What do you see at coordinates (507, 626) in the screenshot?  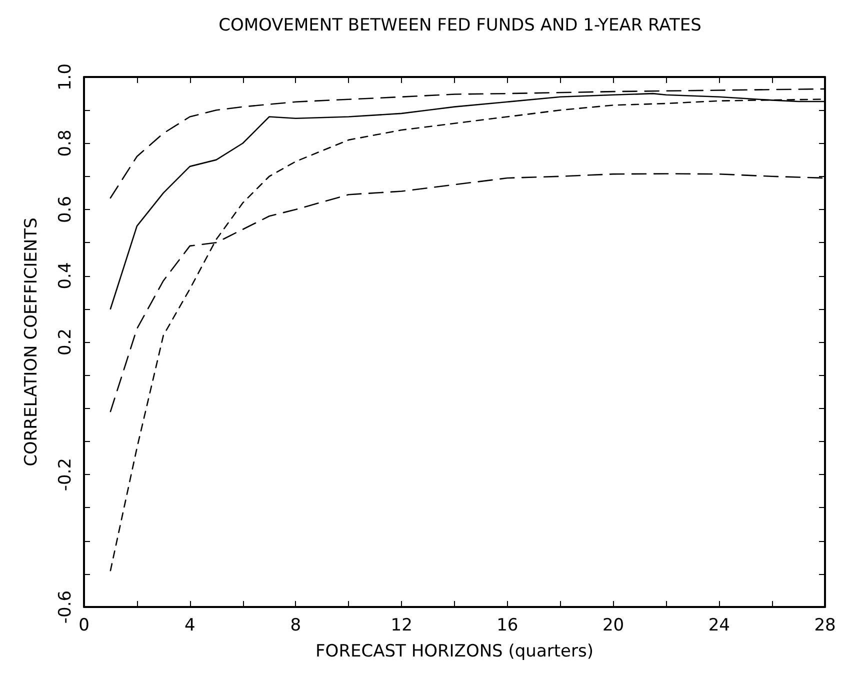 I see `x-tick-label: 16` at bounding box center [507, 626].